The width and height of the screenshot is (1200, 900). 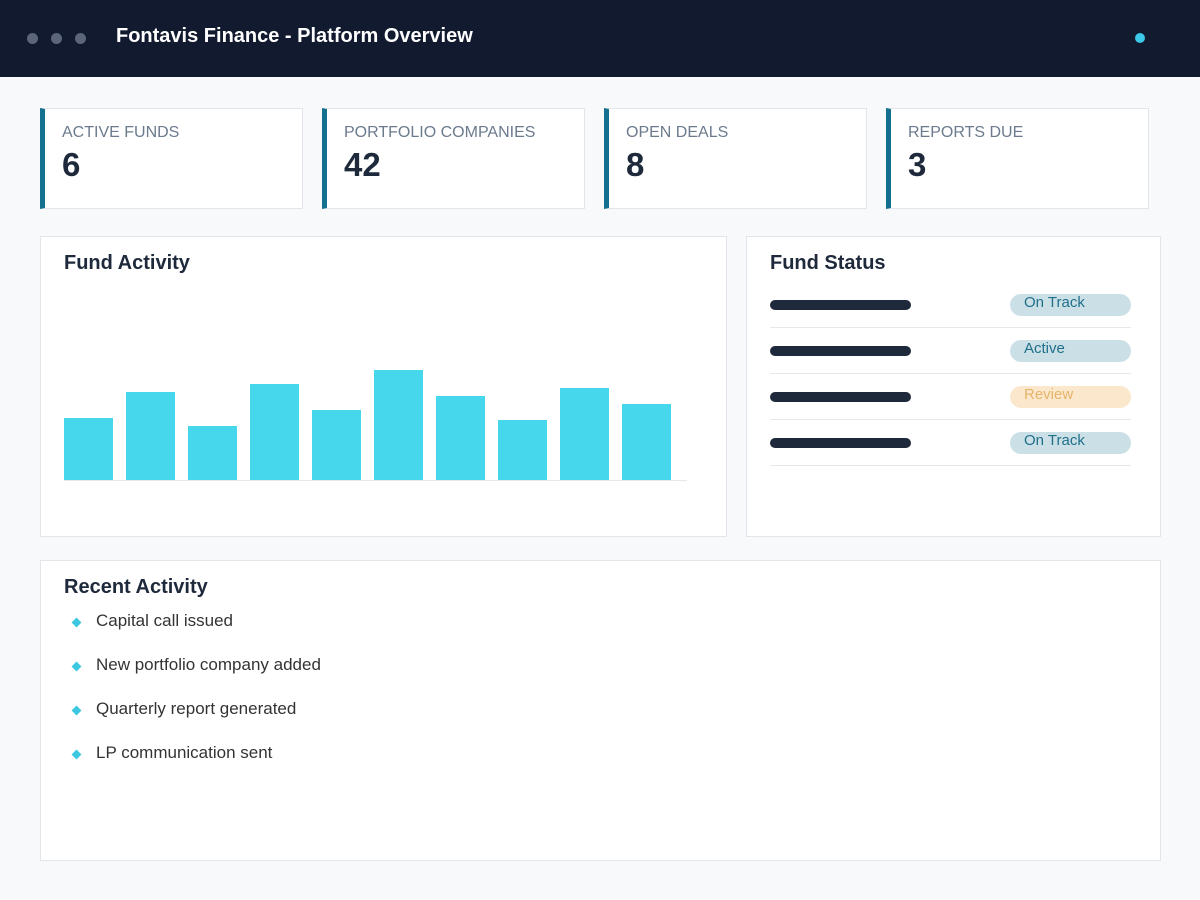 What do you see at coordinates (677, 132) in the screenshot?
I see `kpi-label: OPEN DEALS` at bounding box center [677, 132].